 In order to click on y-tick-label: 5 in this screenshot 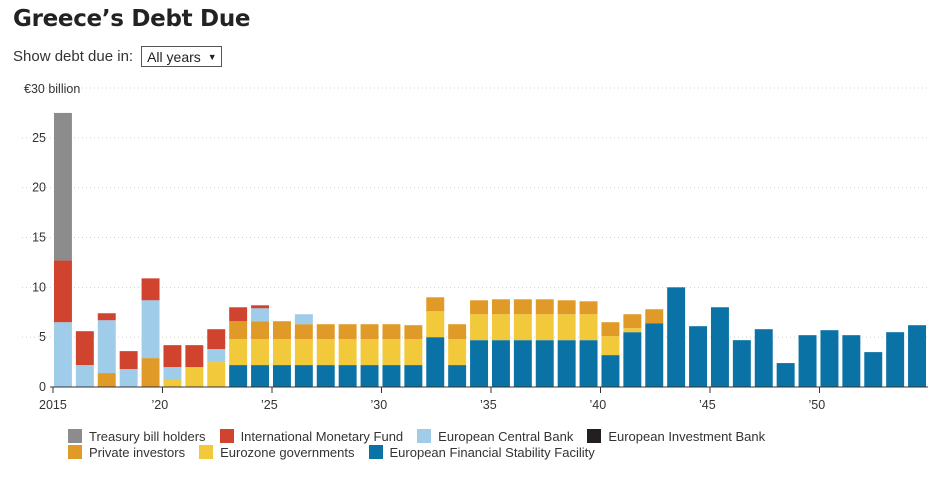, I will do `click(42, 337)`.